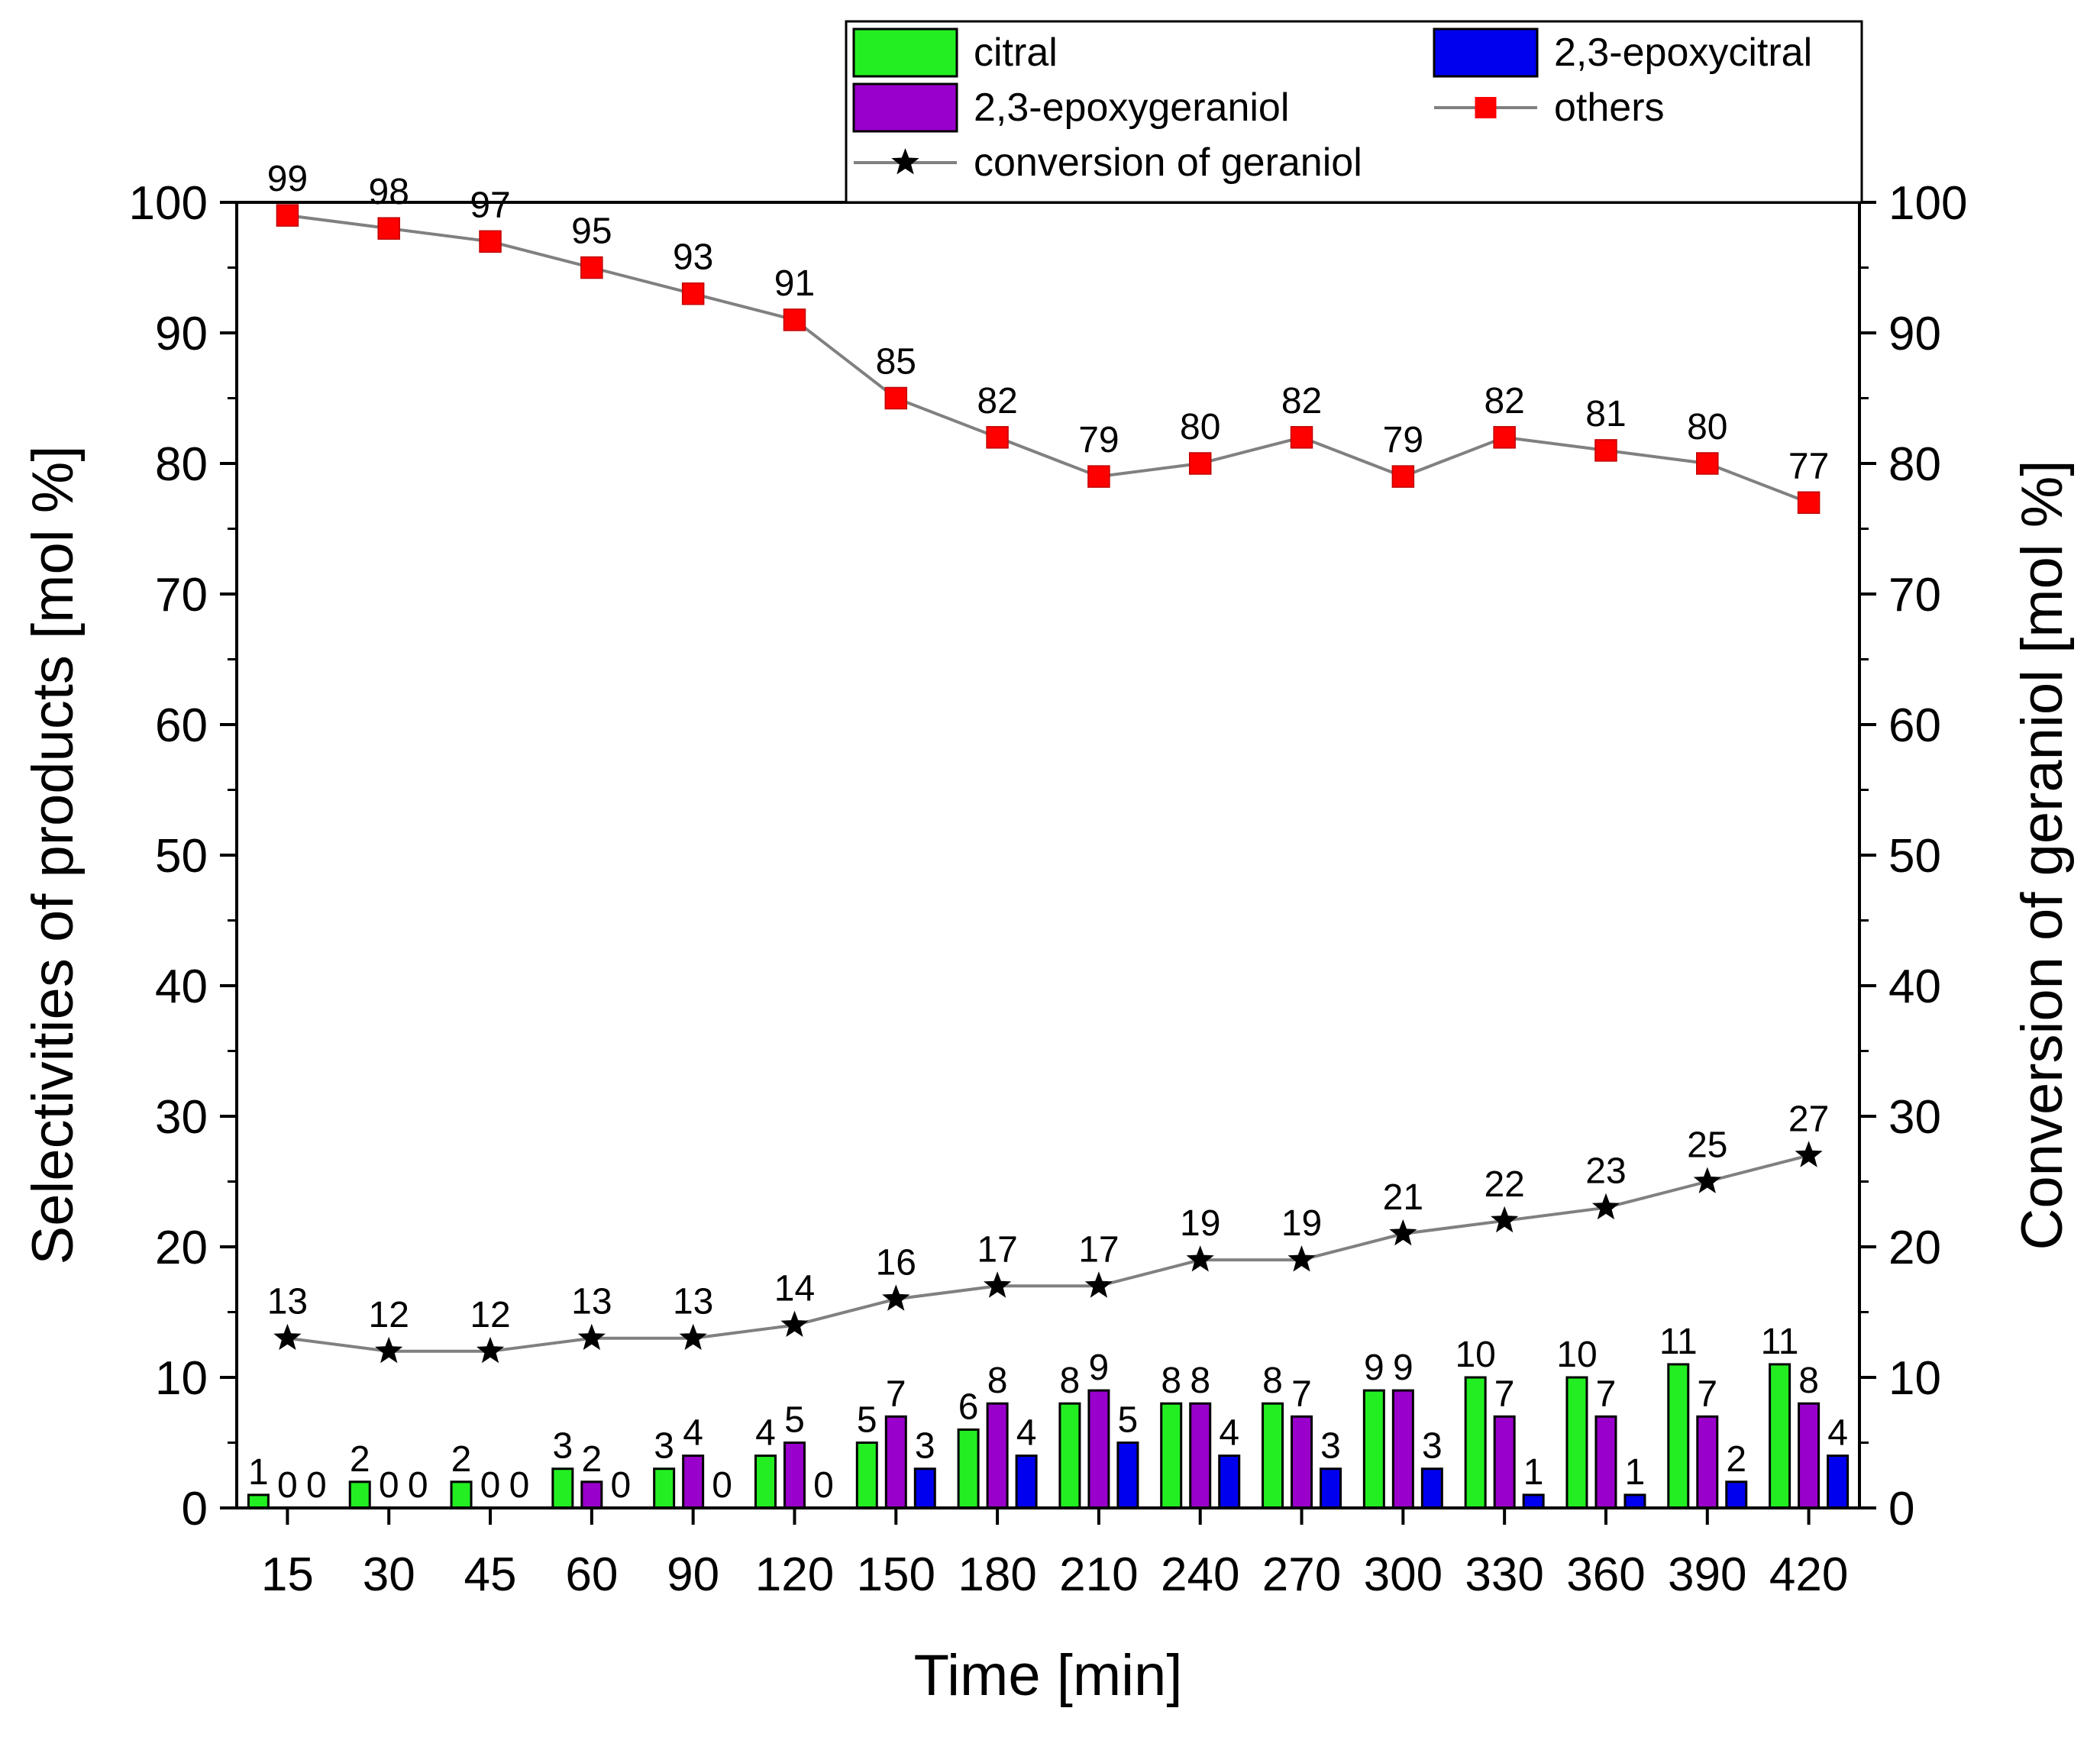  What do you see at coordinates (1132, 108) in the screenshot?
I see `legend-label-2-3-epoxygeraniol: 2,3-epoxygeraniol` at bounding box center [1132, 108].